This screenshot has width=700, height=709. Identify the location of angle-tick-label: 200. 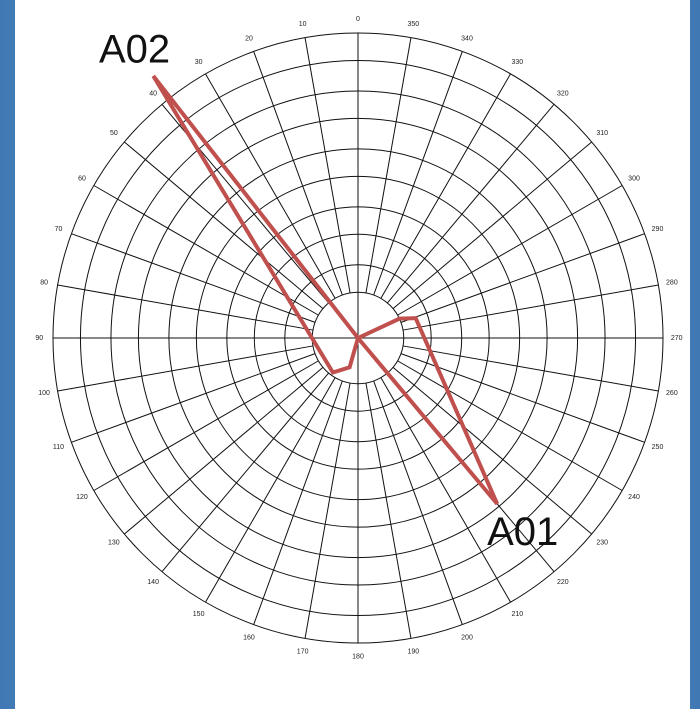
(467, 637).